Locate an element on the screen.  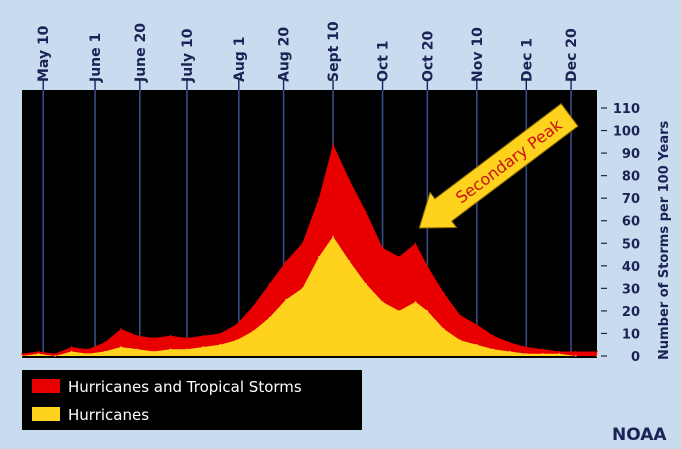
y-tick-label: 30 is located at coordinates (631, 289).